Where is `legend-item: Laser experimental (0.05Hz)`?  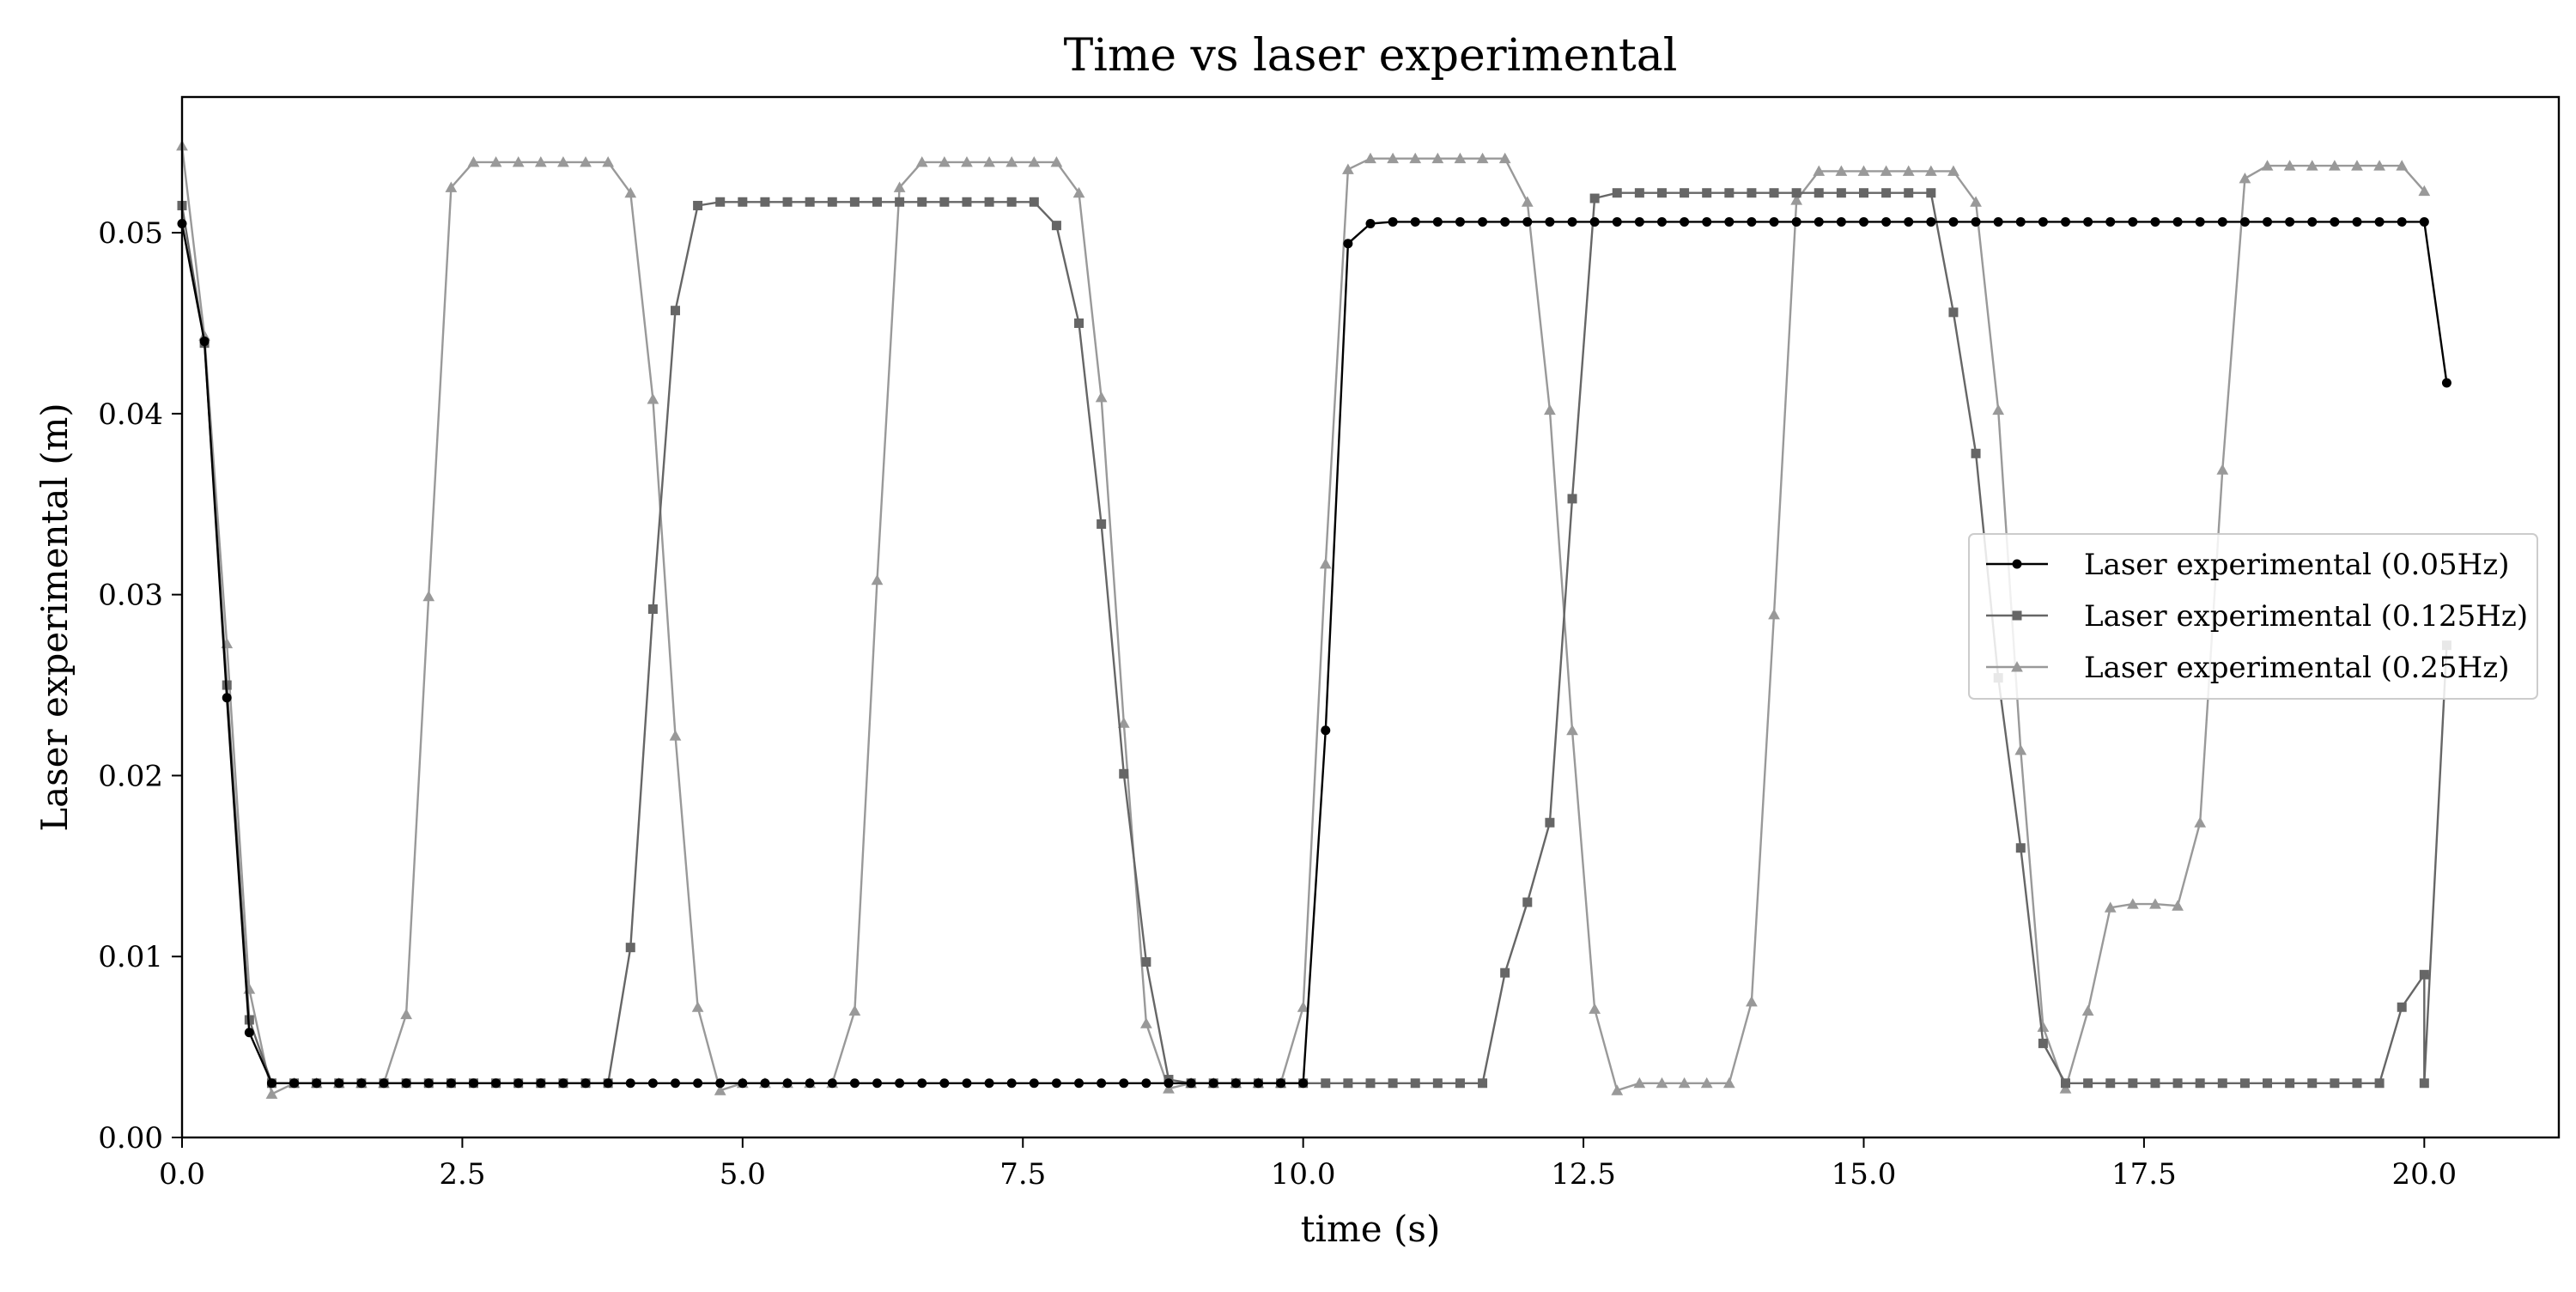 legend-item: Laser experimental (0.05Hz) is located at coordinates (2247, 565).